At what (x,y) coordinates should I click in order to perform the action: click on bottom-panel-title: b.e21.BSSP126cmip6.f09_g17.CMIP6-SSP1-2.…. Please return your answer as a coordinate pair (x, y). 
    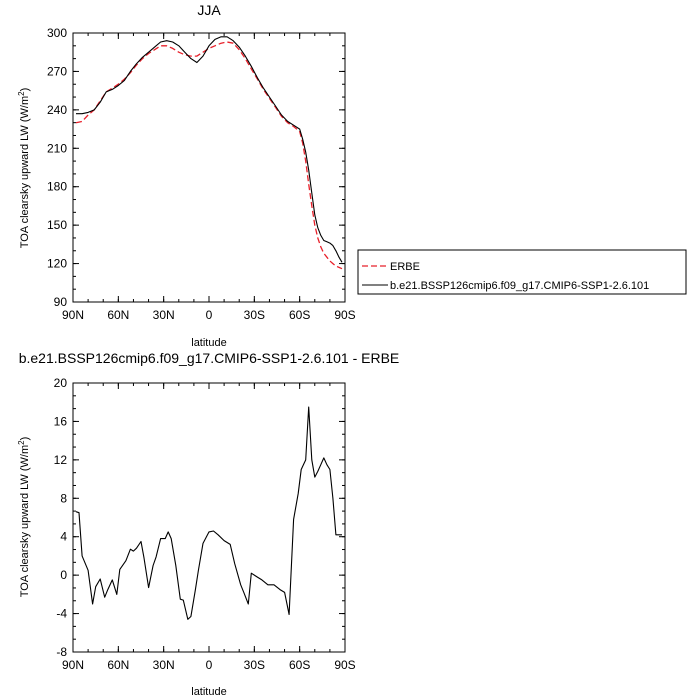
    Looking at the image, I should click on (209, 358).